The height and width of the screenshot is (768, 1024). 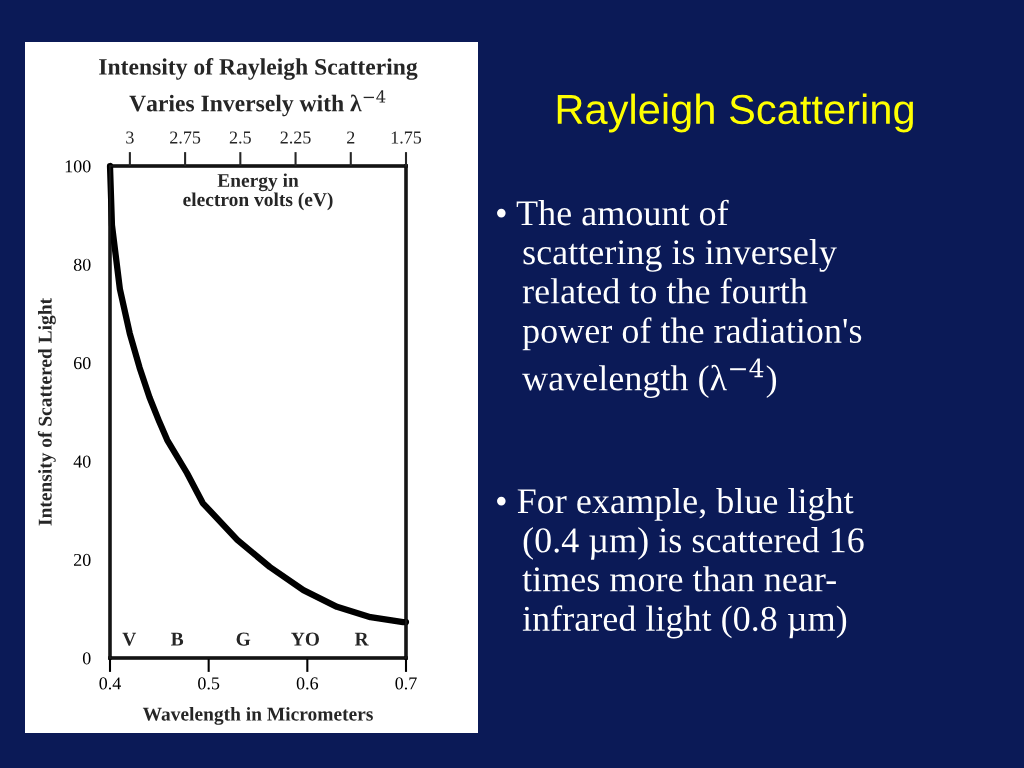 I want to click on annotation: B, so click(x=177, y=639).